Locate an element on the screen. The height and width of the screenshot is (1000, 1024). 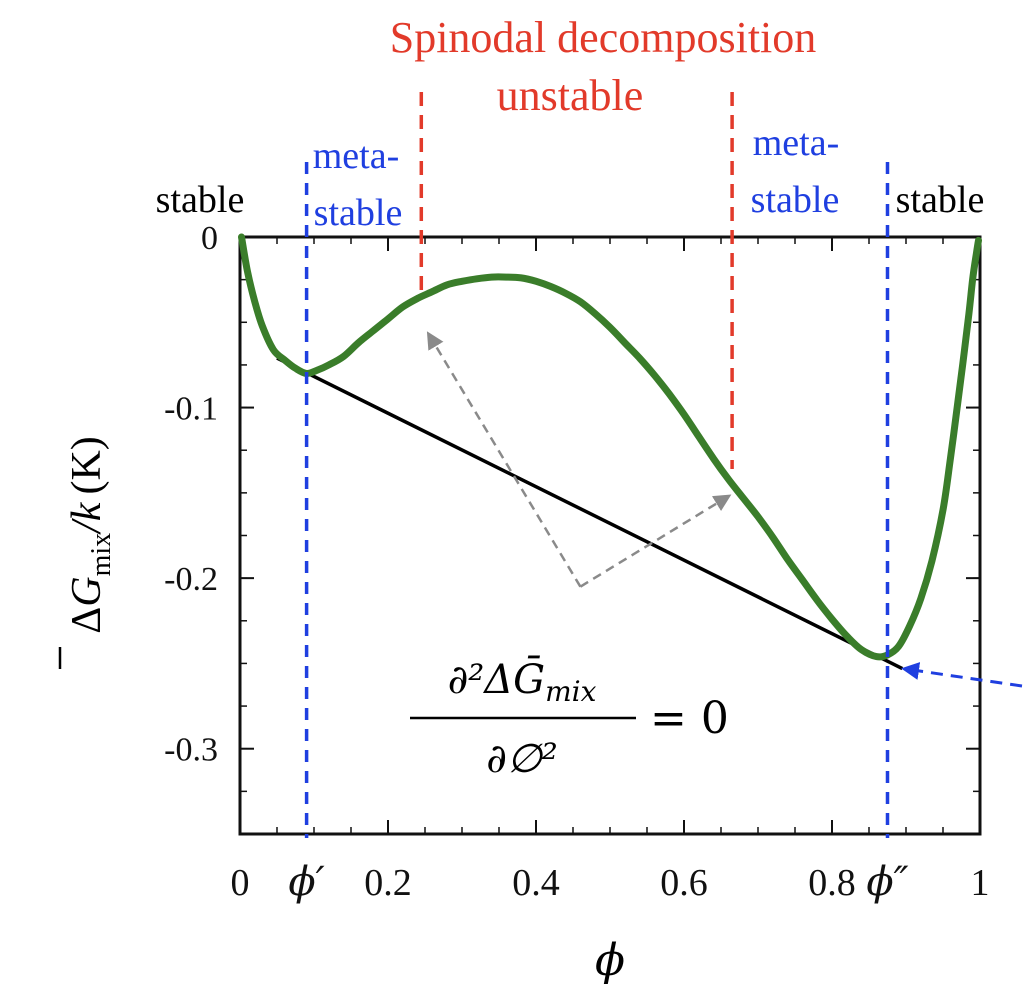
equation-numerator-sub: mix is located at coordinates (571, 691).